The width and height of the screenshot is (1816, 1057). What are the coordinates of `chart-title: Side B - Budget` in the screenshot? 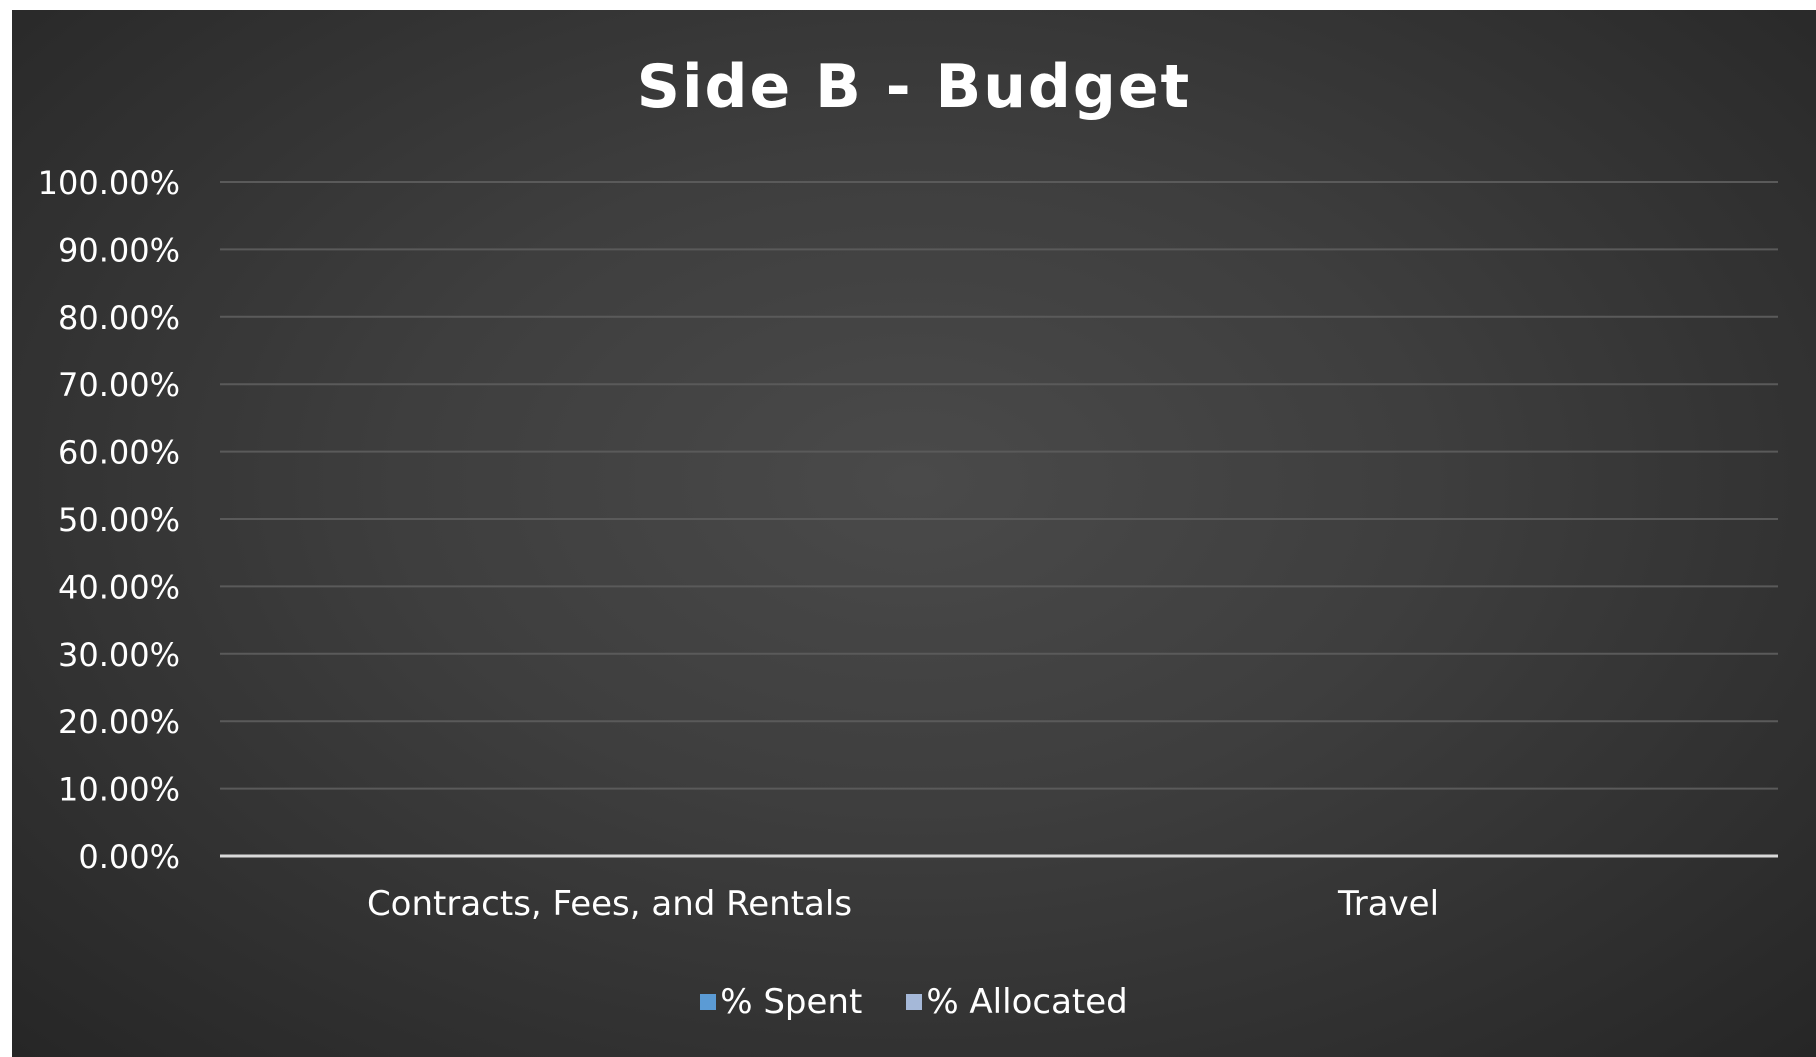 It's located at (914, 87).